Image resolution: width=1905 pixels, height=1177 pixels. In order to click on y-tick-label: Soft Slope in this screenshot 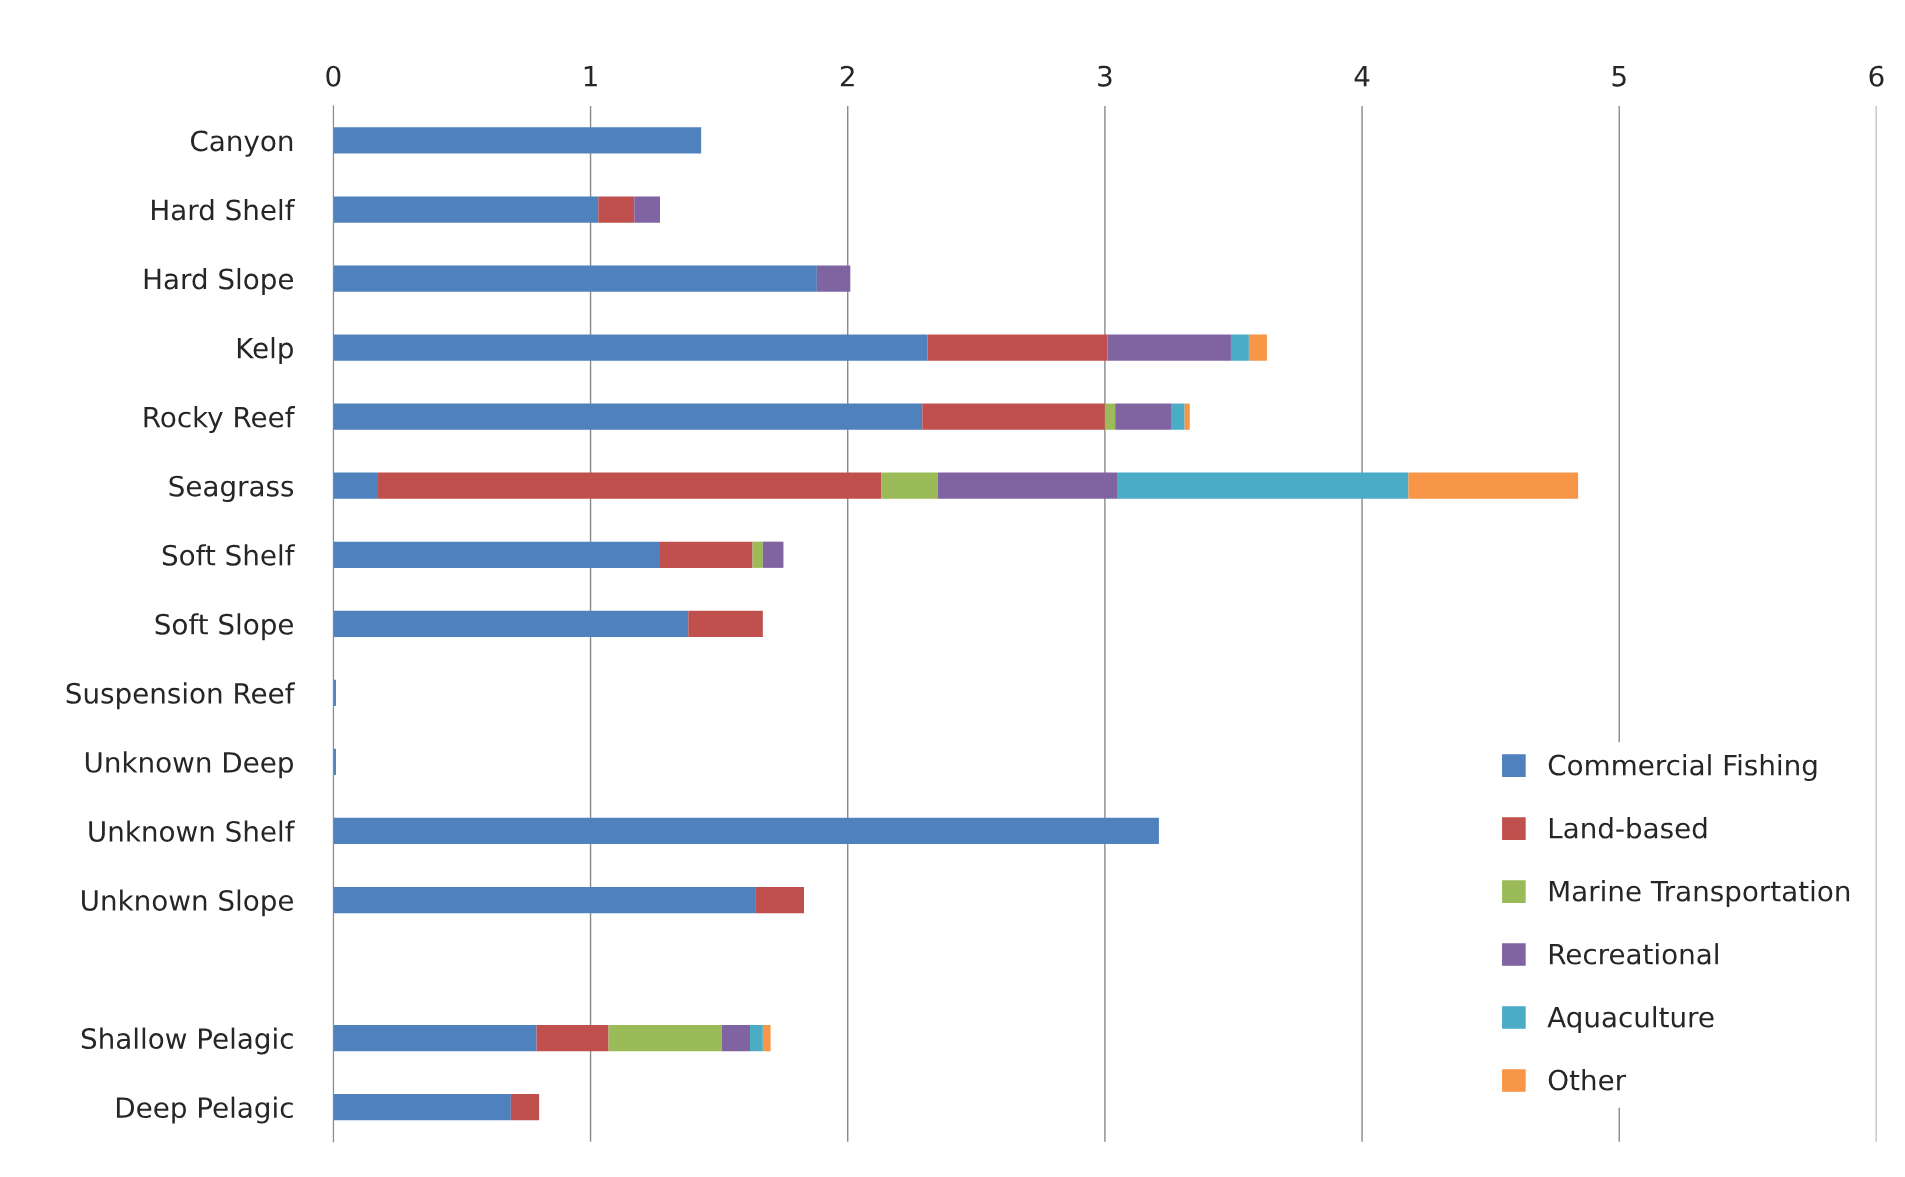, I will do `click(224, 627)`.